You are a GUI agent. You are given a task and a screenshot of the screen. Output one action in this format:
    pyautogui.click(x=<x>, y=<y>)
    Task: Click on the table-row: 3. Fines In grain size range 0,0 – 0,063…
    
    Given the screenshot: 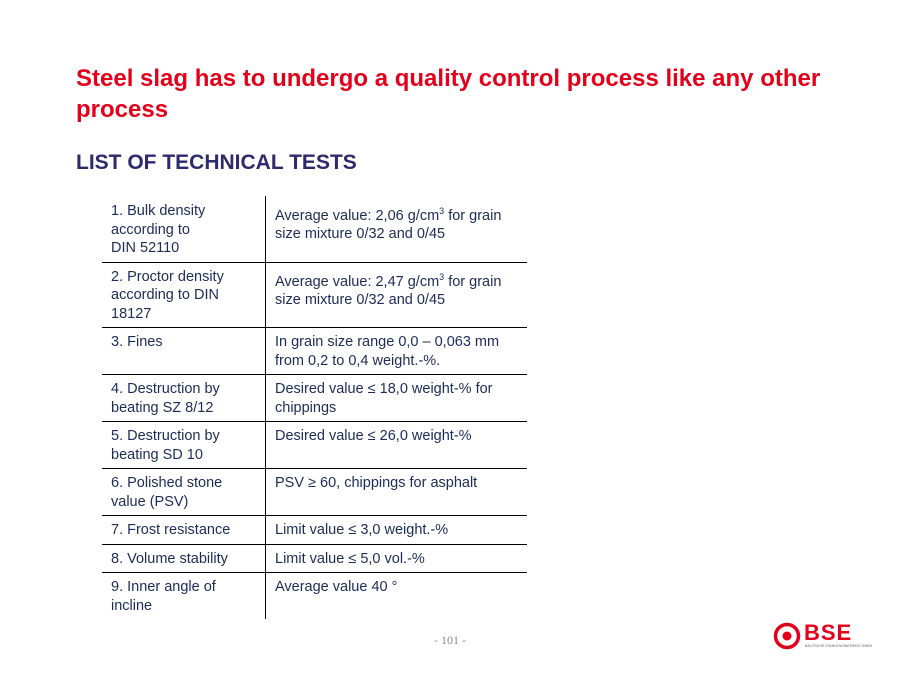 What is the action you would take?
    pyautogui.click(x=314, y=351)
    